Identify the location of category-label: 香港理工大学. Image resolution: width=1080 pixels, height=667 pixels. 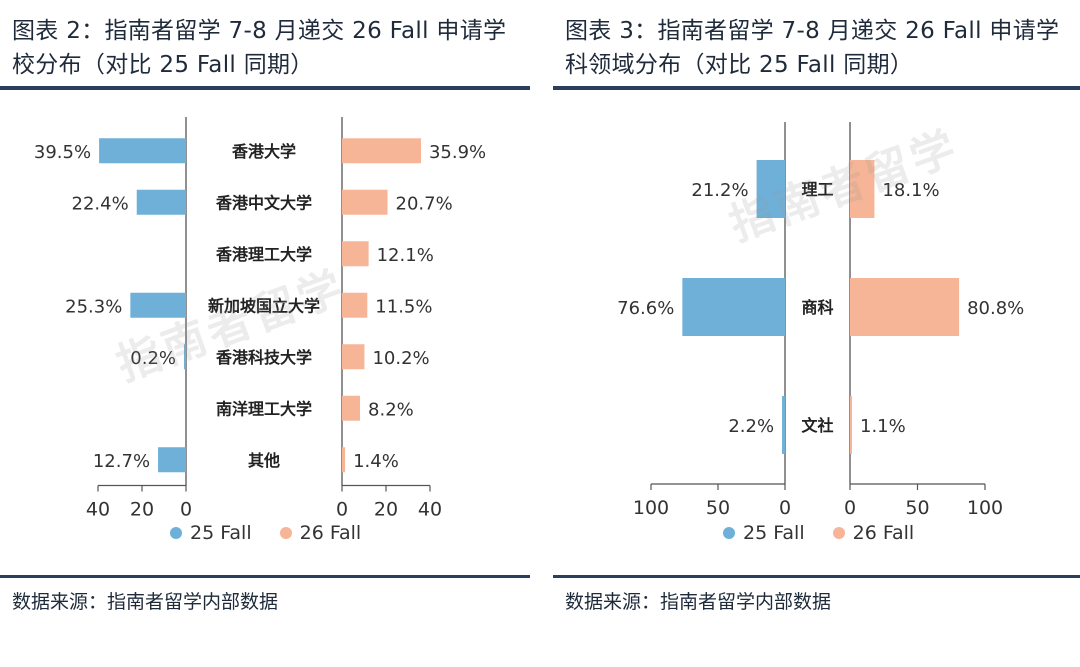
(263, 254).